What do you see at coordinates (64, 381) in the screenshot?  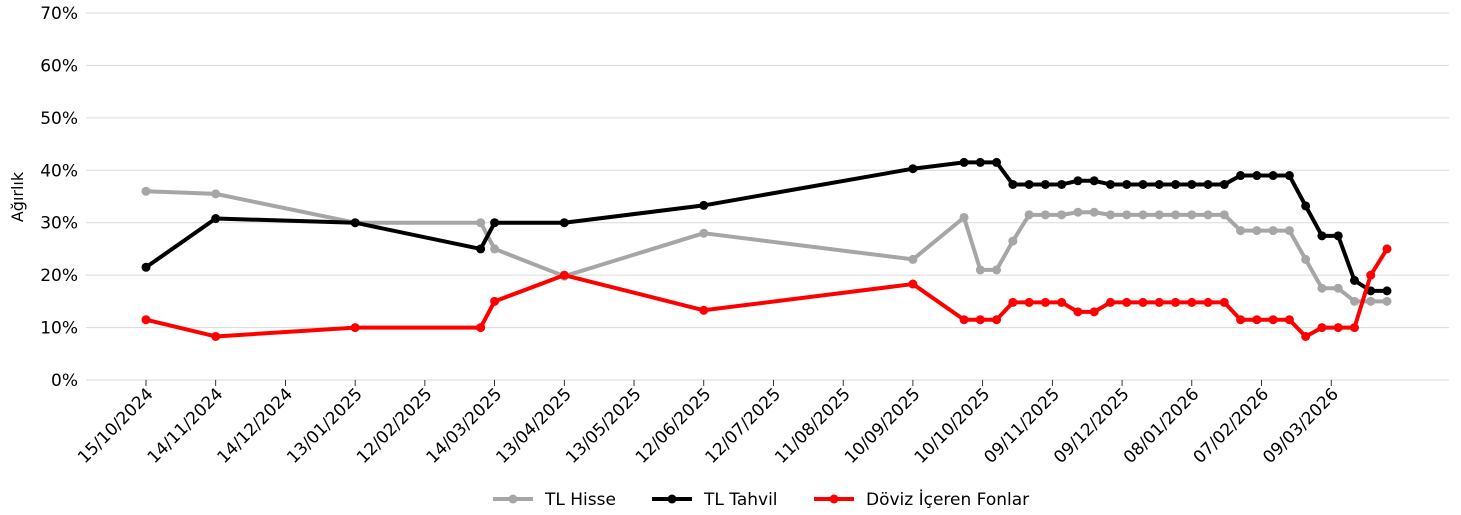 I see `y-tick-label: 0%` at bounding box center [64, 381].